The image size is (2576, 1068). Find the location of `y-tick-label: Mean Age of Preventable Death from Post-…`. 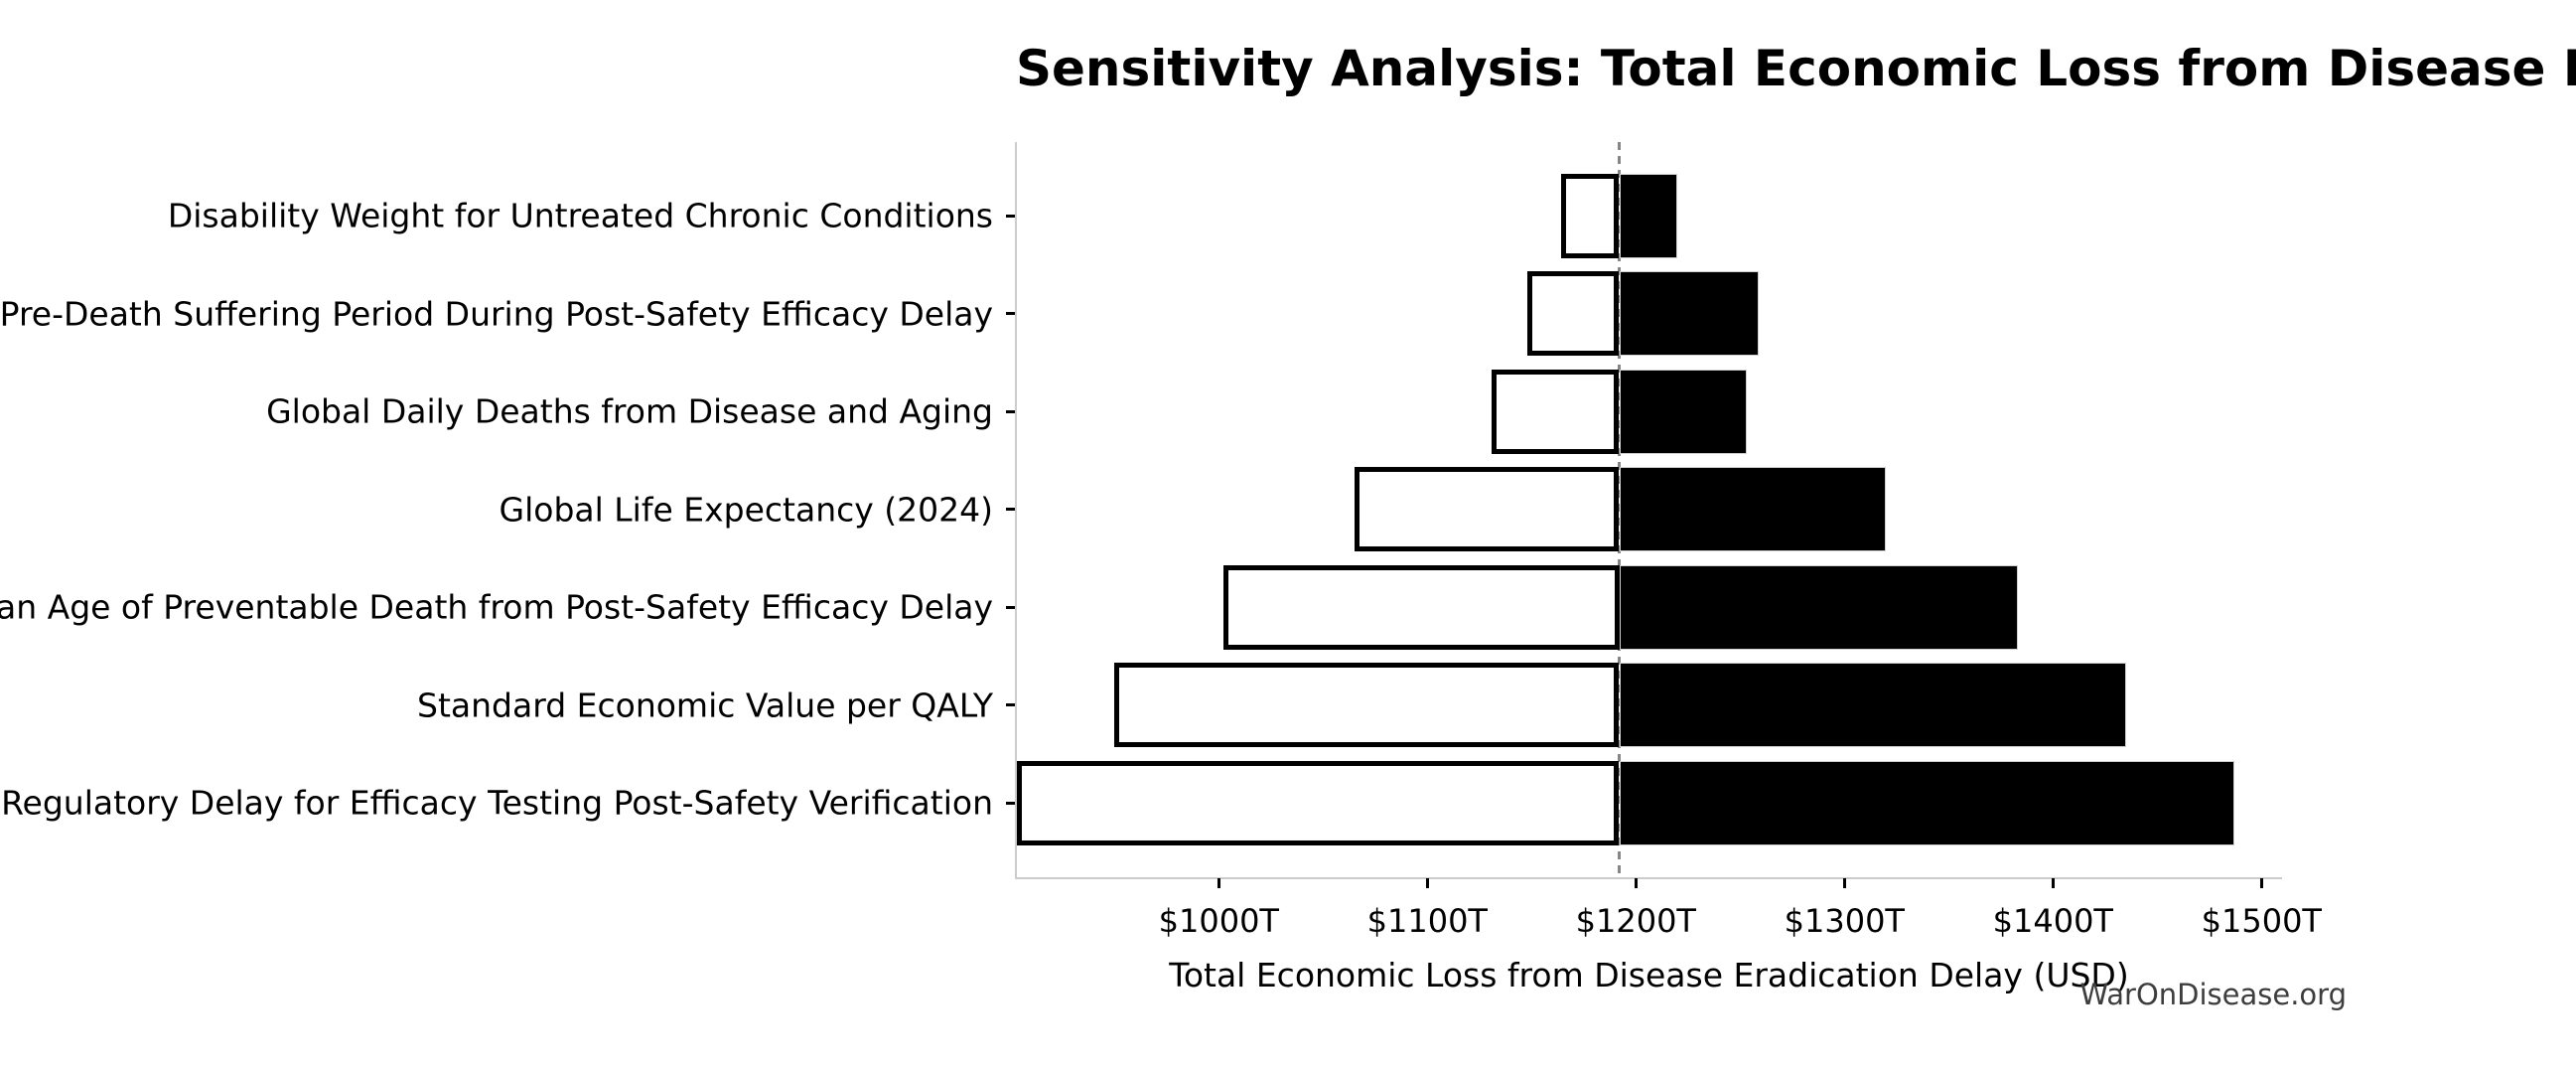

y-tick-label: Mean Age of Preventable Death from Post-… is located at coordinates (497, 607).